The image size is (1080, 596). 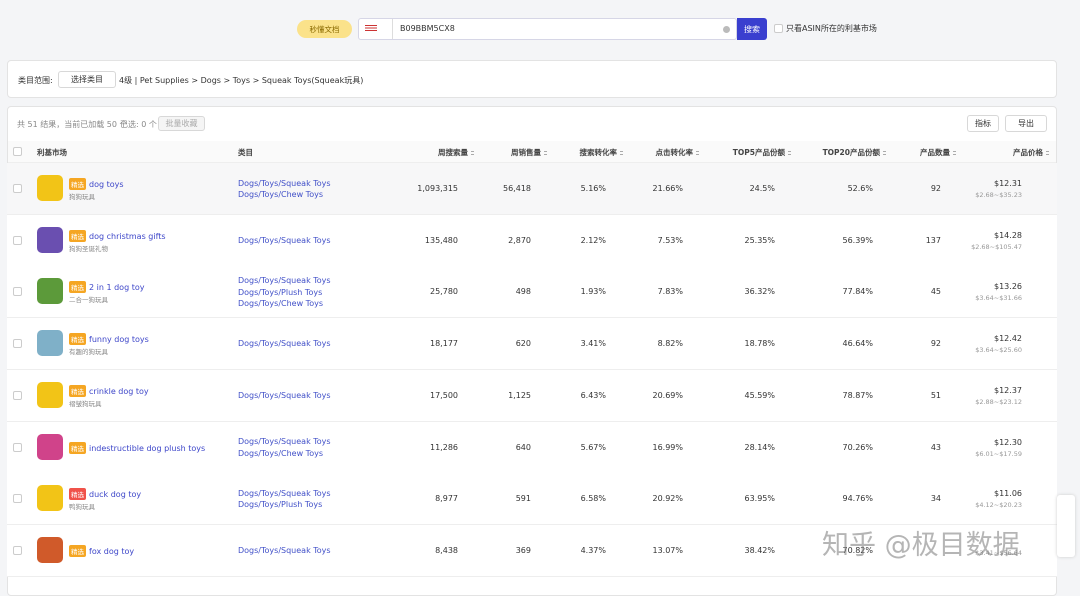 What do you see at coordinates (517, 188) in the screenshot?
I see `cell-sales: 56,418` at bounding box center [517, 188].